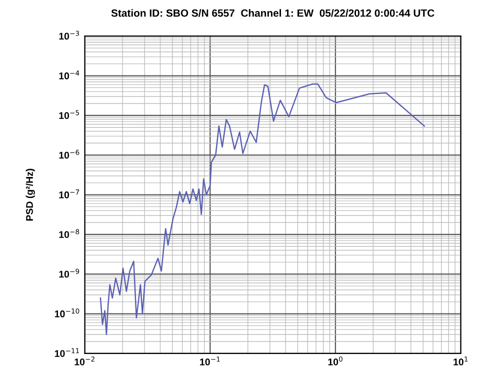 The height and width of the screenshot is (376, 479). What do you see at coordinates (84, 361) in the screenshot?
I see `x-tick-label: 10$^{−2}$` at bounding box center [84, 361].